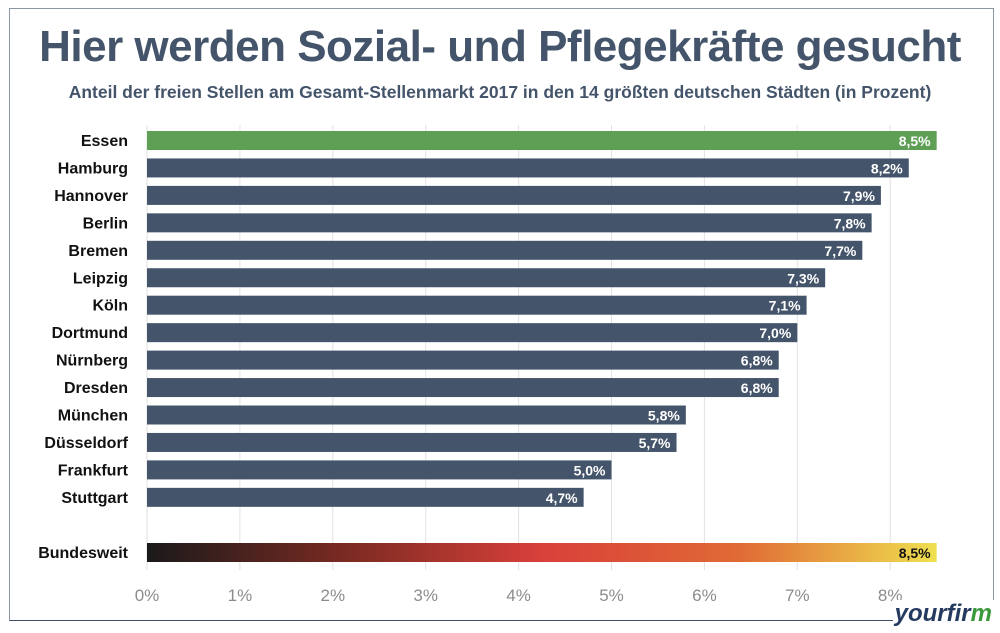  Describe the element at coordinates (333, 595) in the screenshot. I see `x-tick-label: 2%` at that location.